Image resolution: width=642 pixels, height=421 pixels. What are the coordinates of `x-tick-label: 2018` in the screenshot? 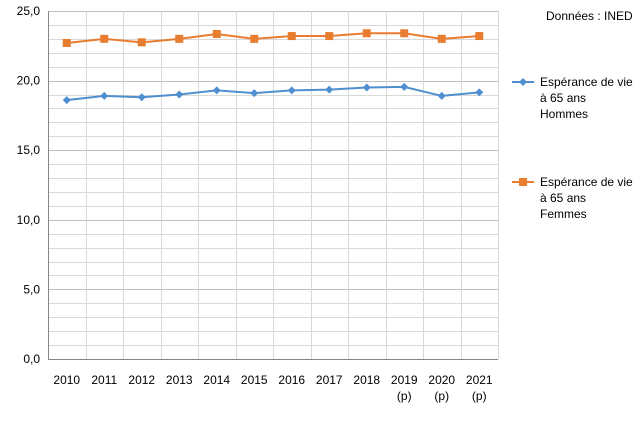 It's located at (366, 380).